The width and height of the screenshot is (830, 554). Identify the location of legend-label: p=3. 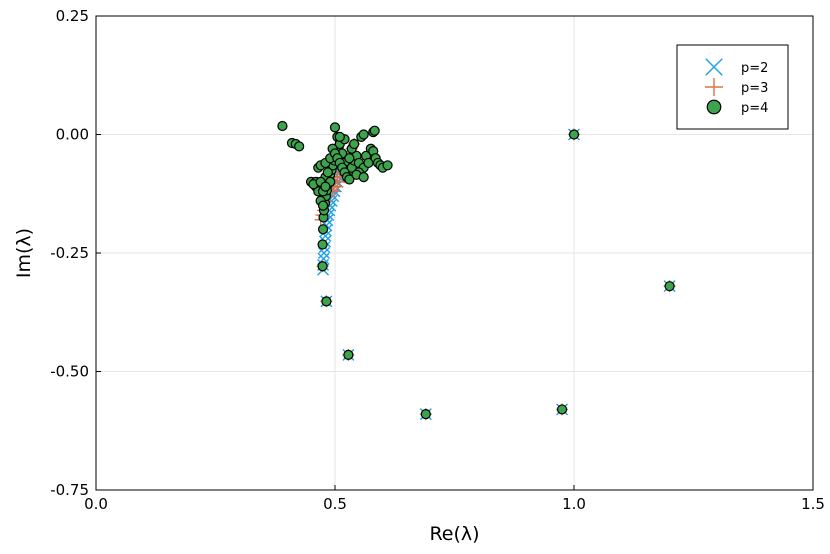
(754, 88).